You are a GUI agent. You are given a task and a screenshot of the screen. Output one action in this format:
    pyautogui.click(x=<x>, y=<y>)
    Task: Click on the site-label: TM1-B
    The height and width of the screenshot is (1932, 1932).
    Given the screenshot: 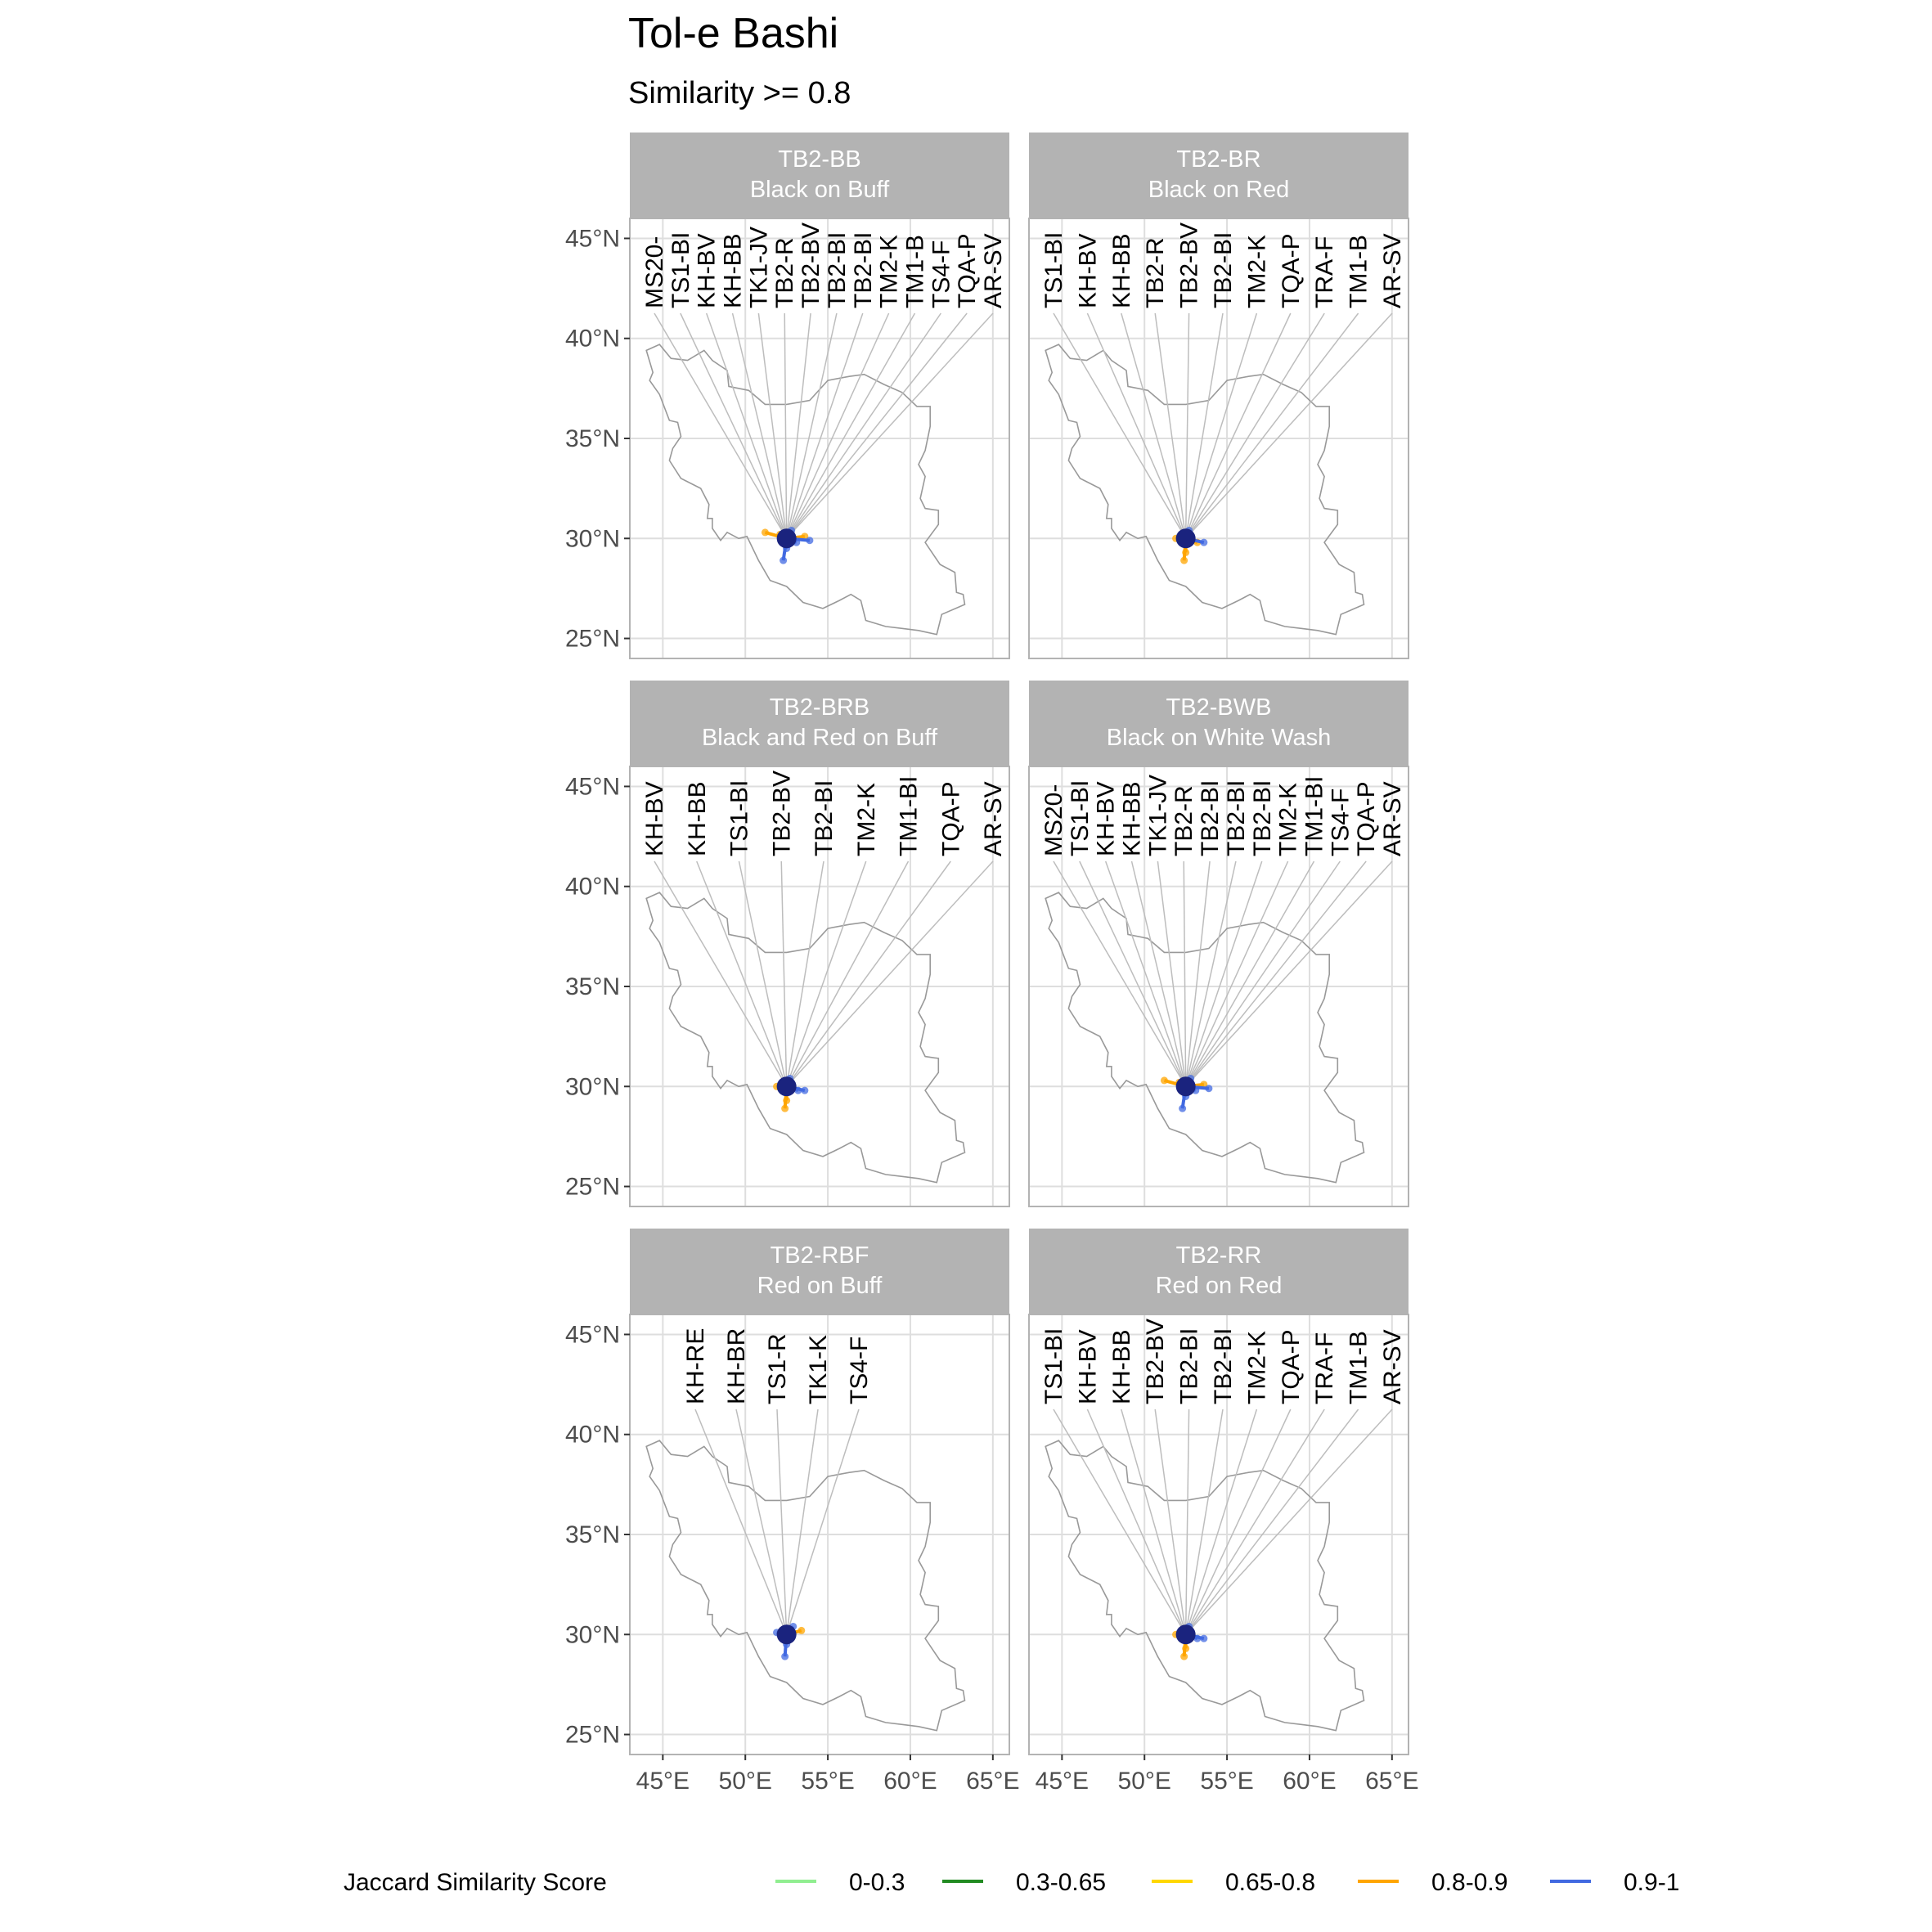 What is the action you would take?
    pyautogui.click(x=1359, y=1367)
    